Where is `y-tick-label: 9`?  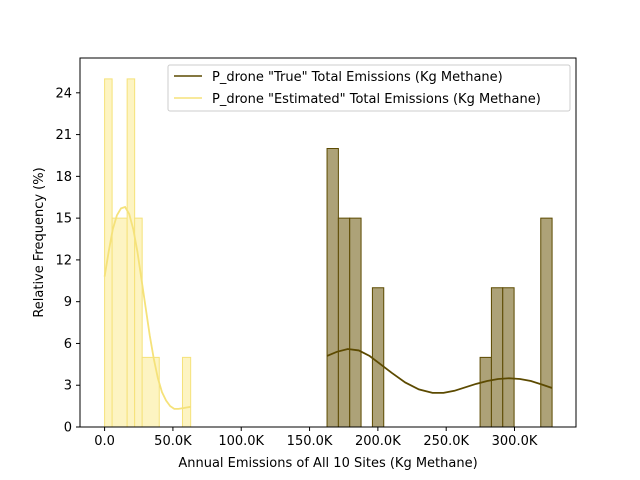 y-tick-label: 9 is located at coordinates (68, 302).